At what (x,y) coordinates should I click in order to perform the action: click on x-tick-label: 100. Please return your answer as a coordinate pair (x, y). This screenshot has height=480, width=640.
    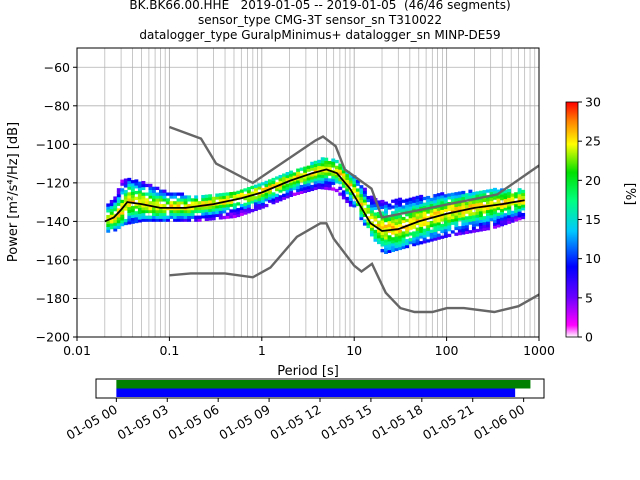
    Looking at the image, I should click on (447, 350).